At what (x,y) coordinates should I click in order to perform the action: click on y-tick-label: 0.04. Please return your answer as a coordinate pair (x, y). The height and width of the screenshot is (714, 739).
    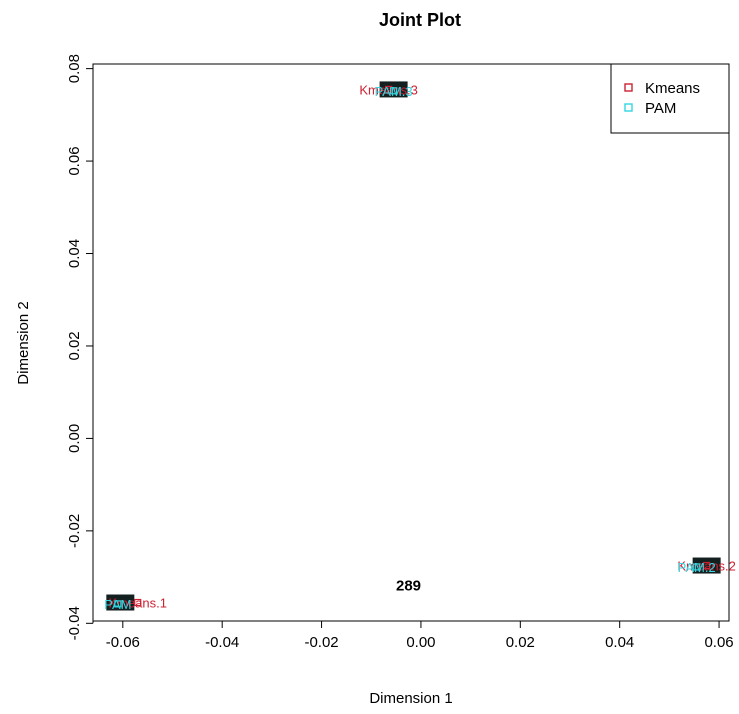
    Looking at the image, I should click on (74, 253).